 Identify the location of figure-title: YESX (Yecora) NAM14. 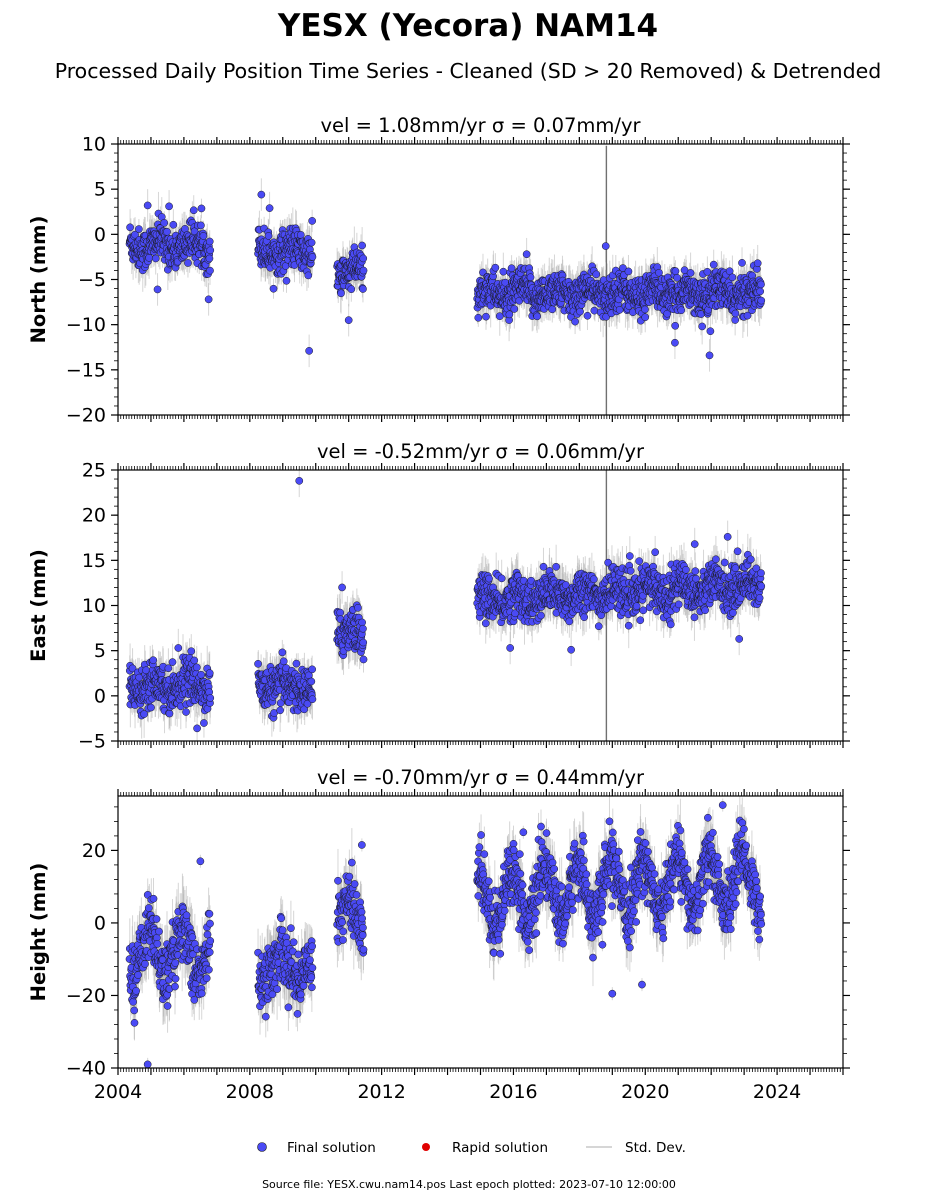
(467, 26).